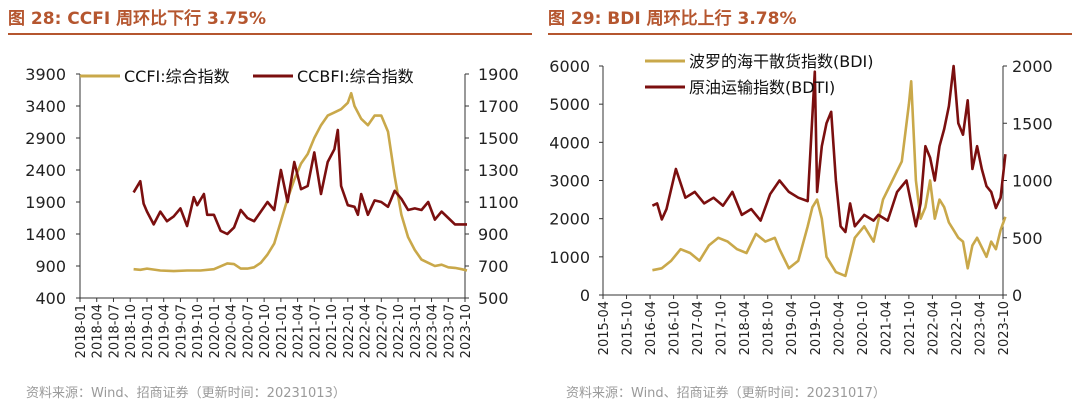 The width and height of the screenshot is (1080, 411). I want to click on x-tick-label: 2018-01, so click(81, 331).